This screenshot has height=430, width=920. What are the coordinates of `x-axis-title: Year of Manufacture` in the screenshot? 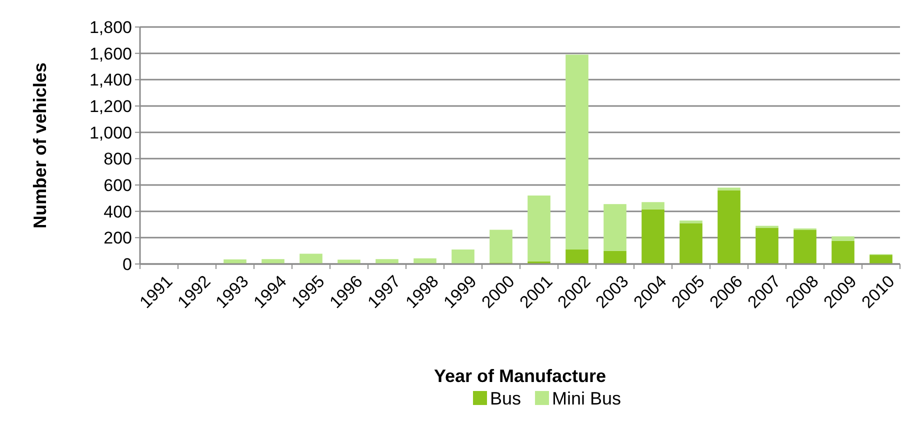 It's located at (520, 376).